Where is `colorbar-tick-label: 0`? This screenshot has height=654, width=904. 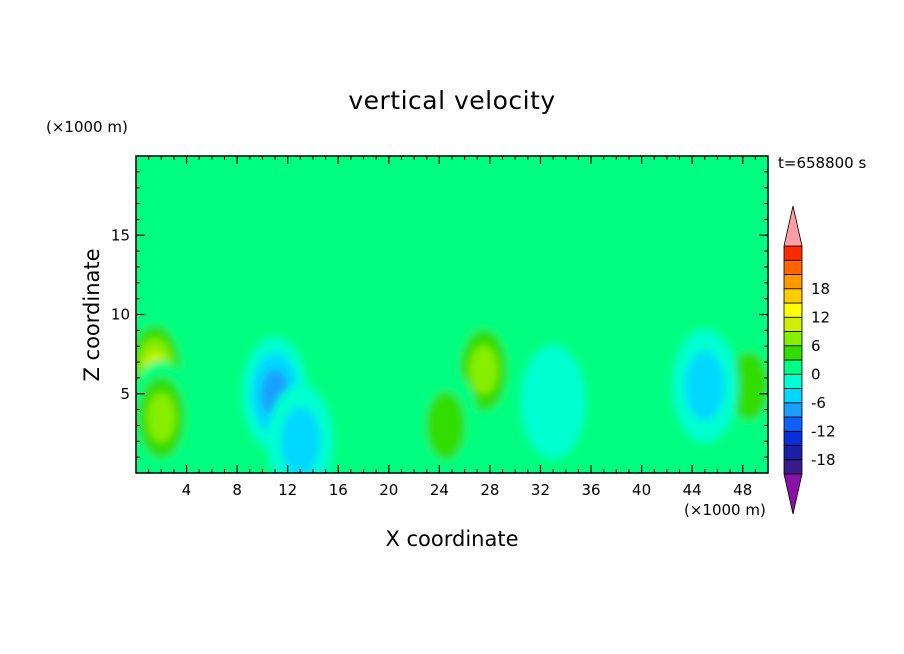 colorbar-tick-label: 0 is located at coordinates (816, 374).